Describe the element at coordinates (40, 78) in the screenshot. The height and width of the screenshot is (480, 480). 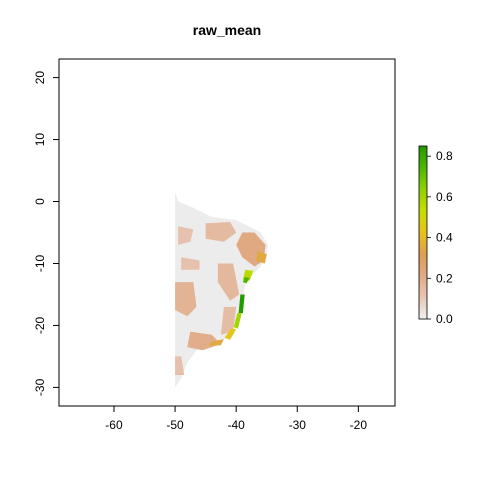
I see `y-tick-label: 20` at that location.